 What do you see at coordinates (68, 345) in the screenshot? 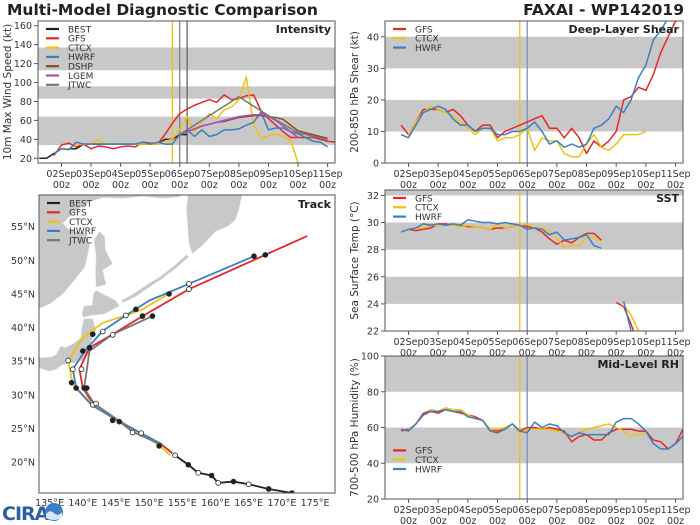
I see `land-honshu` at bounding box center [68, 345].